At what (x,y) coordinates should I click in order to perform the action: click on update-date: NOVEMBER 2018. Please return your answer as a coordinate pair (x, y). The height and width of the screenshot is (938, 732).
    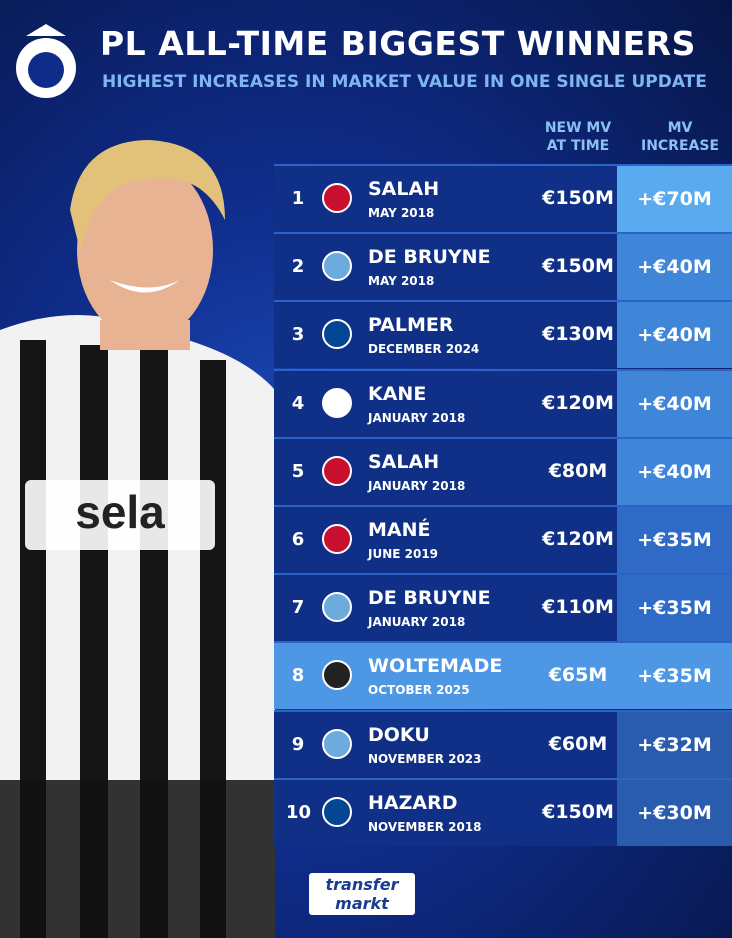
    Looking at the image, I should click on (425, 826).